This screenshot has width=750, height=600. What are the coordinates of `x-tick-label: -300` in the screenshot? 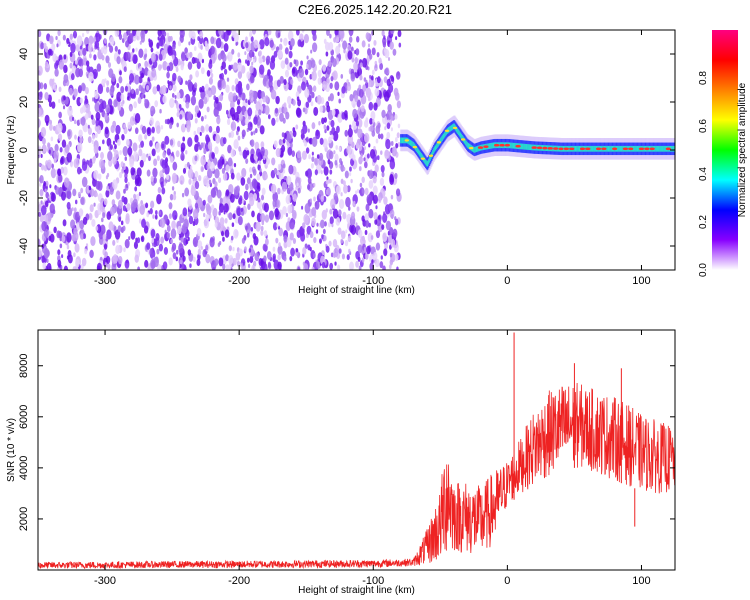 It's located at (105, 281).